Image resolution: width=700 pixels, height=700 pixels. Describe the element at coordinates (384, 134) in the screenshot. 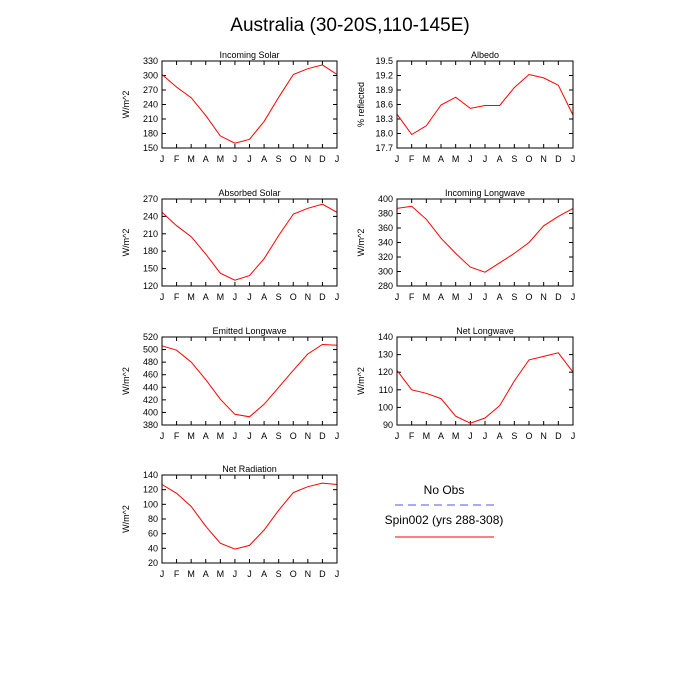

I see `y-tick-label: 18.0` at that location.